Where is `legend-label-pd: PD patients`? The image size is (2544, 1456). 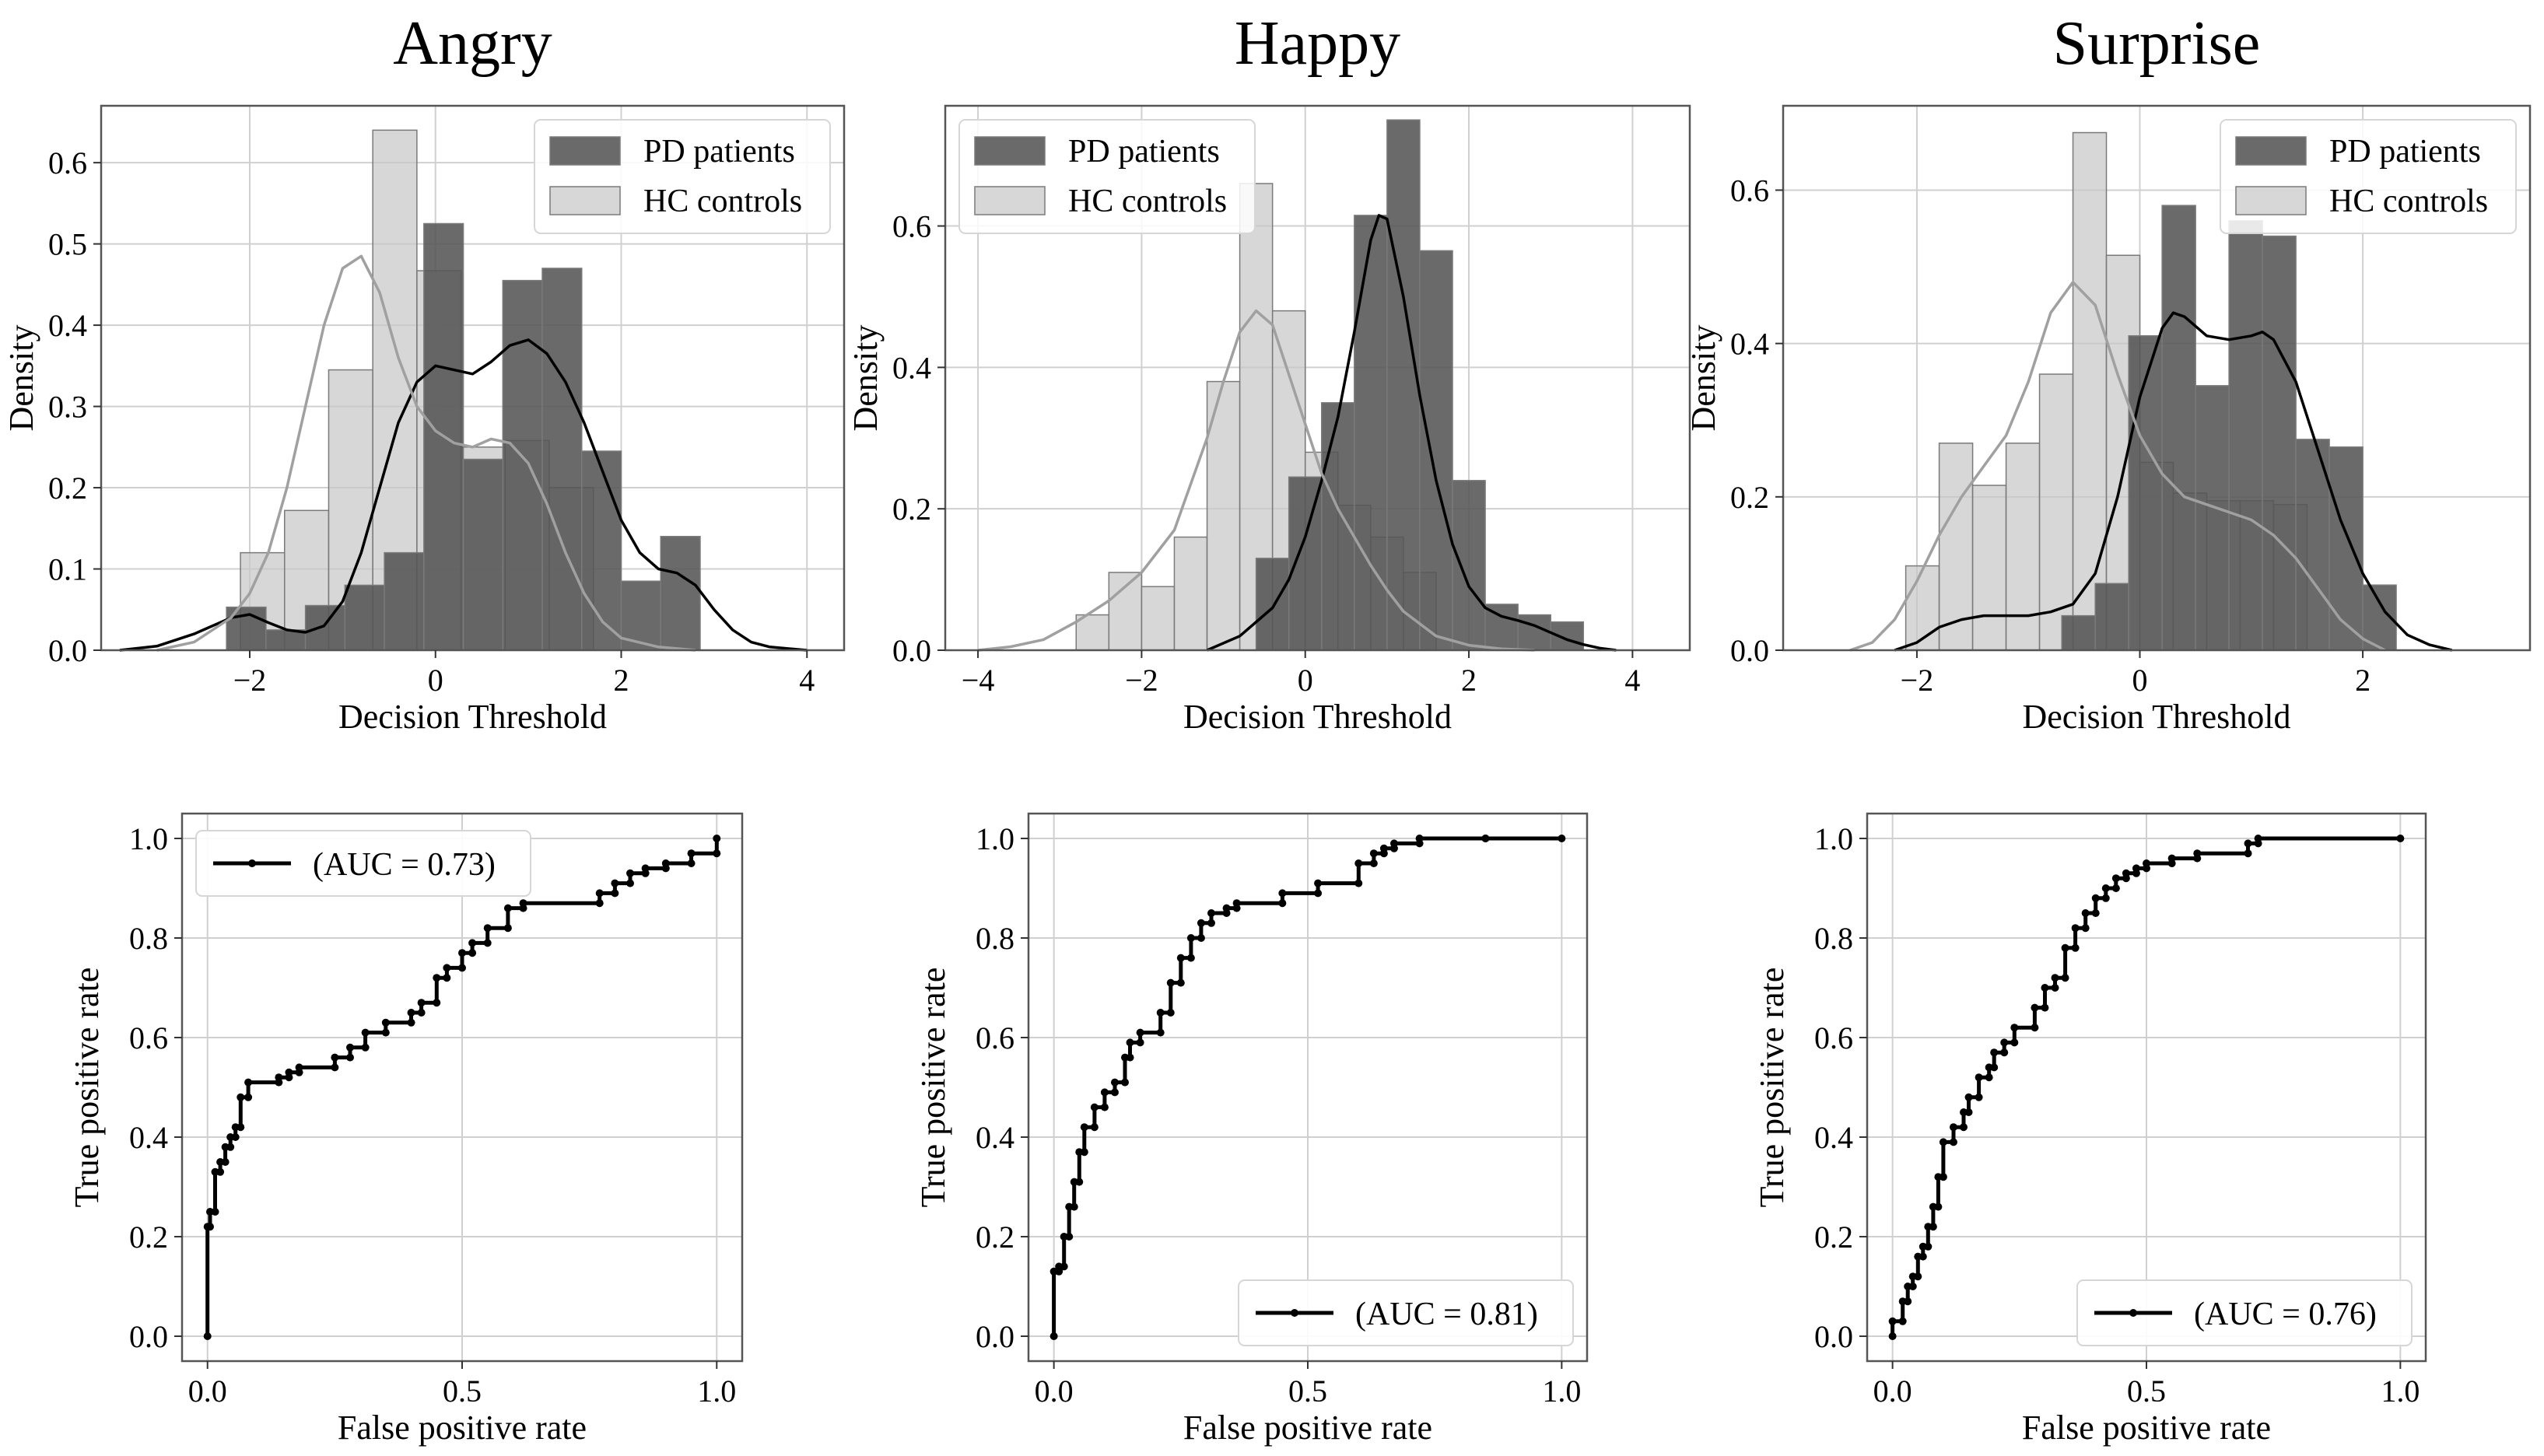 legend-label-pd: PD patients is located at coordinates (2405, 152).